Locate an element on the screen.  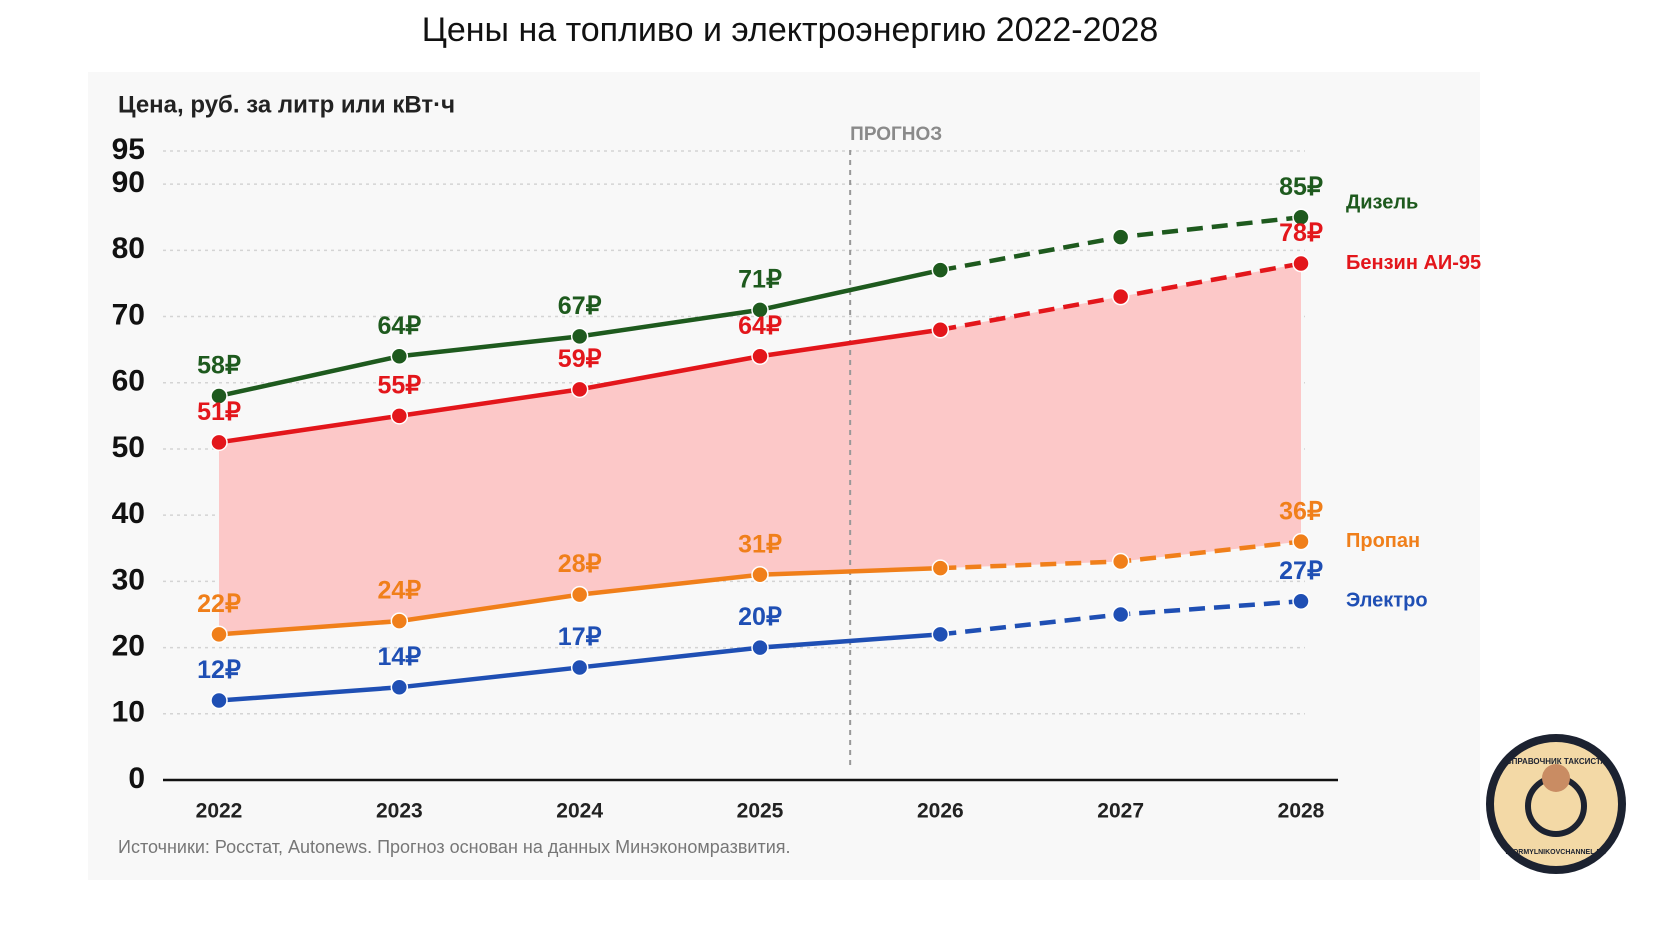
value-label: 71₽ is located at coordinates (760, 280).